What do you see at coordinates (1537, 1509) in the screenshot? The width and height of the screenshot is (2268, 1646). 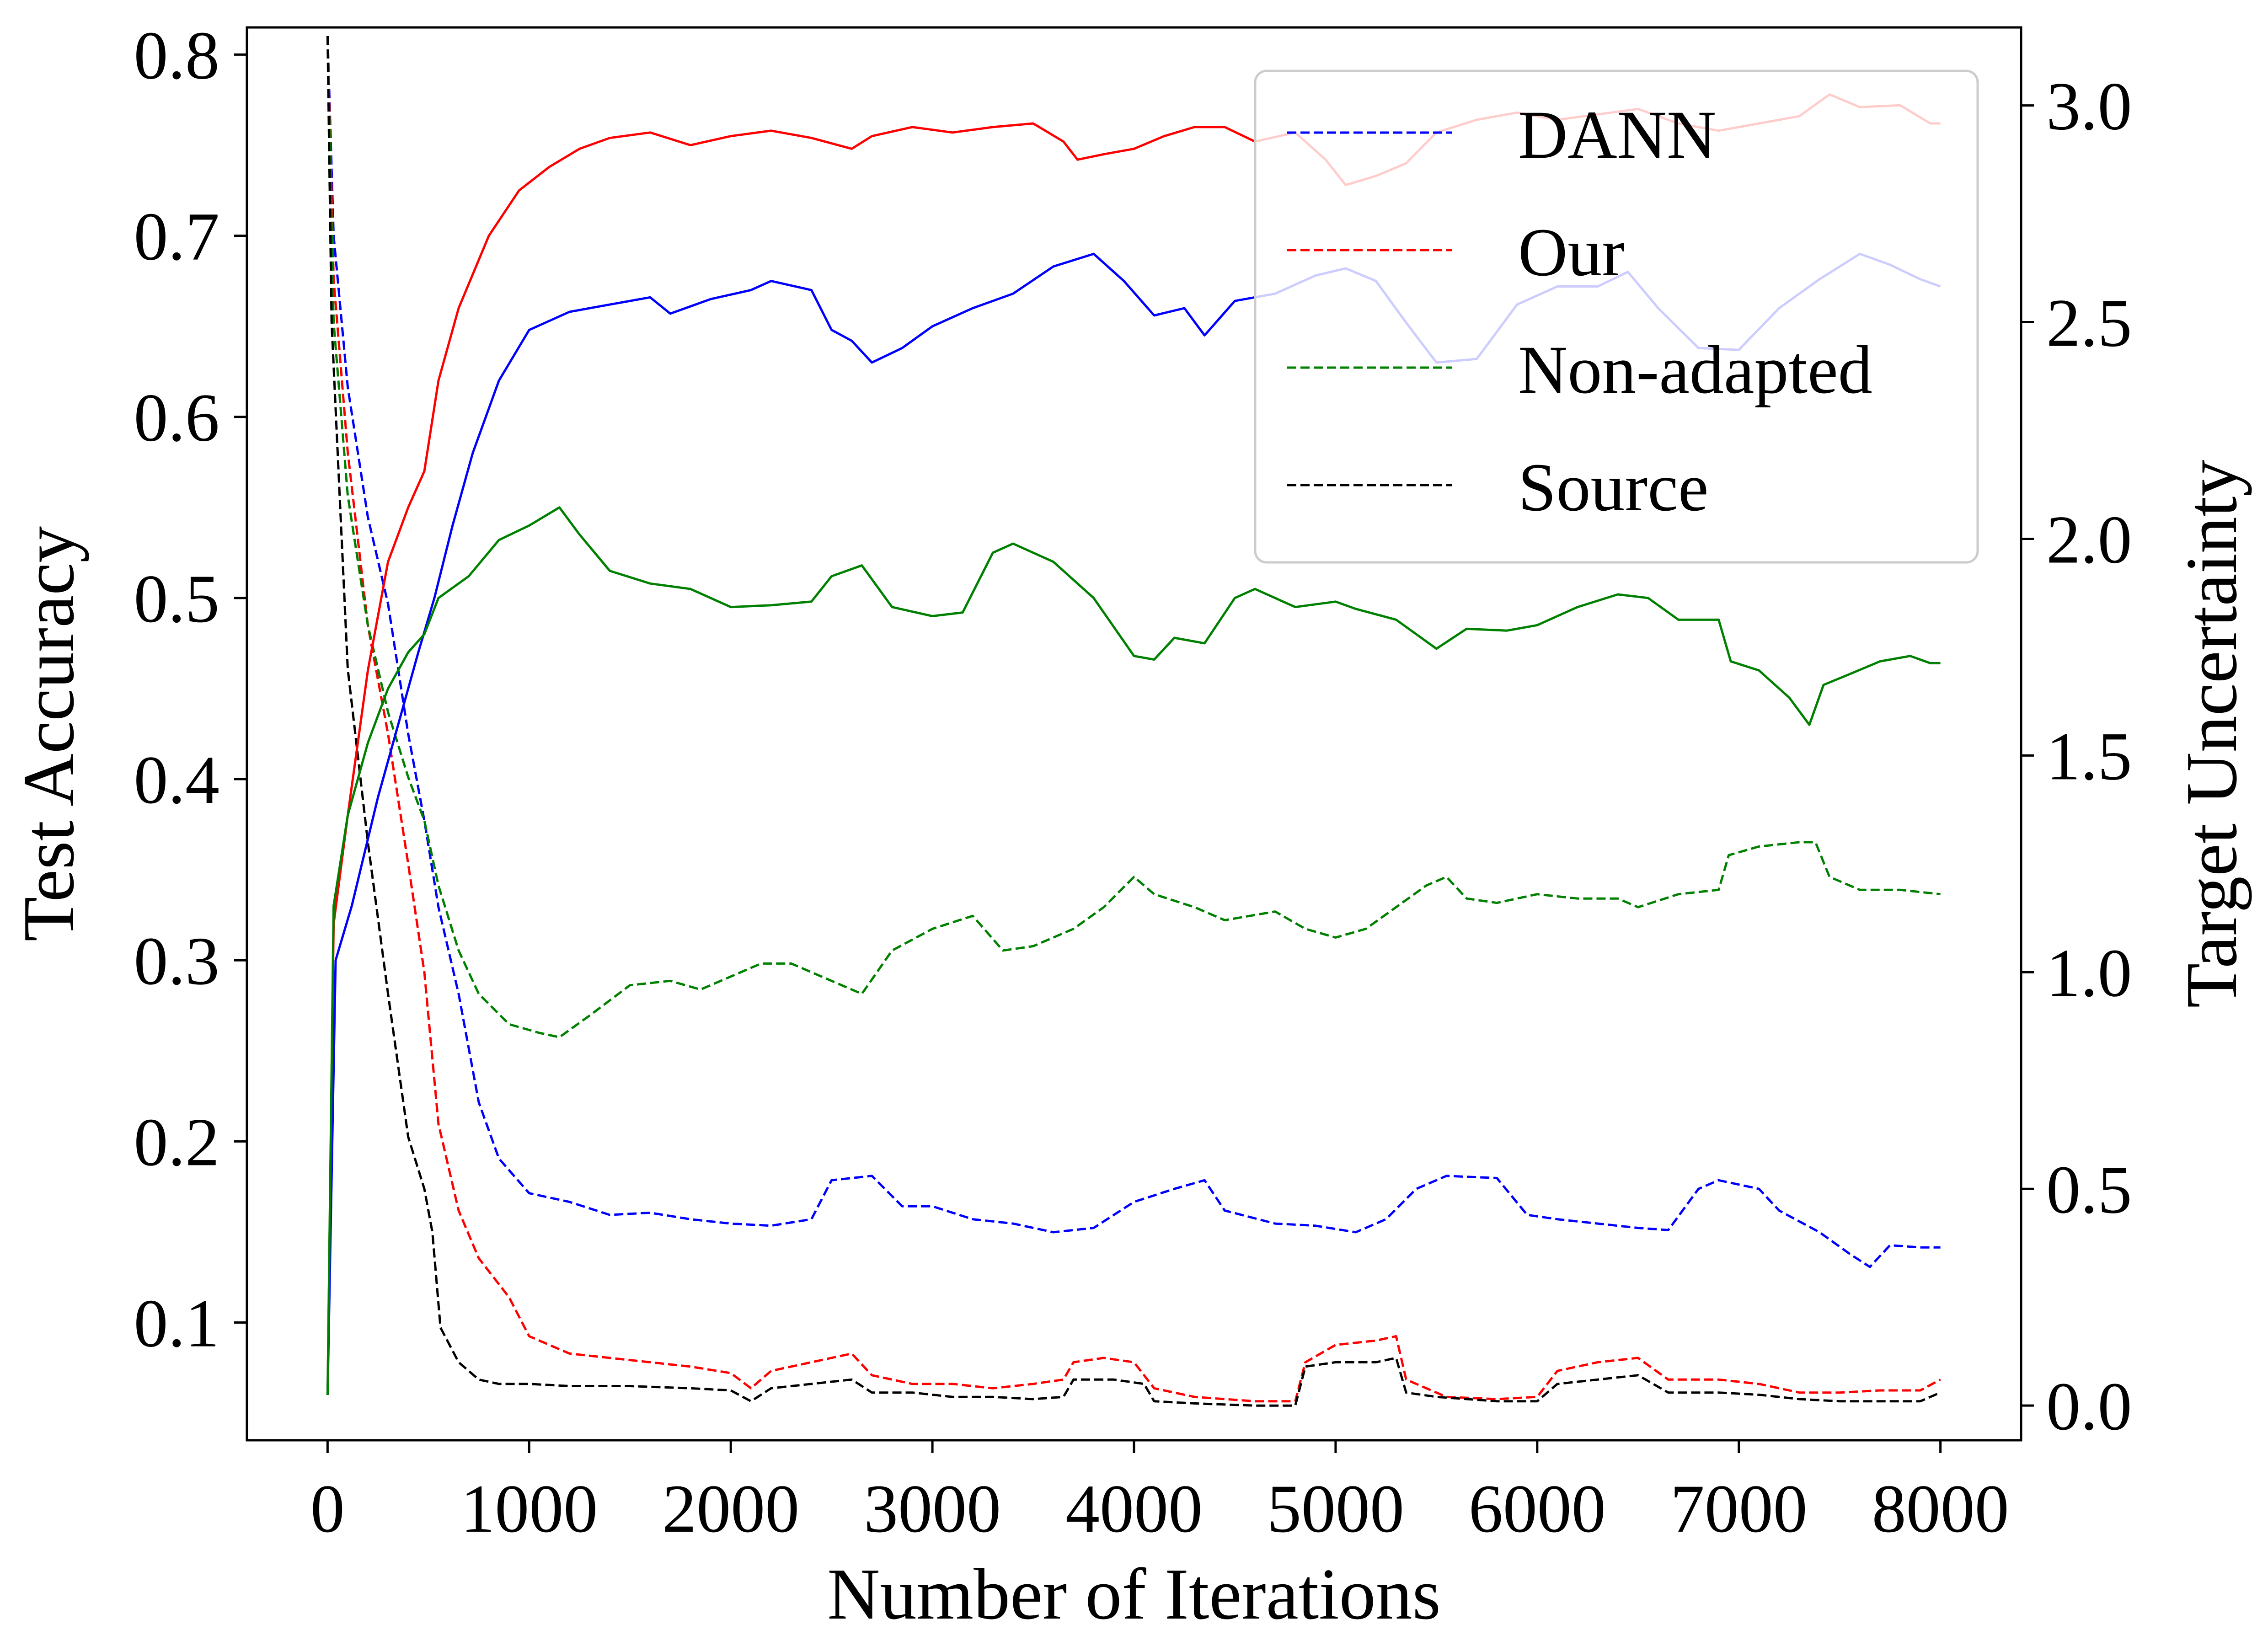 I see `x-tick-label: 6000` at bounding box center [1537, 1509].